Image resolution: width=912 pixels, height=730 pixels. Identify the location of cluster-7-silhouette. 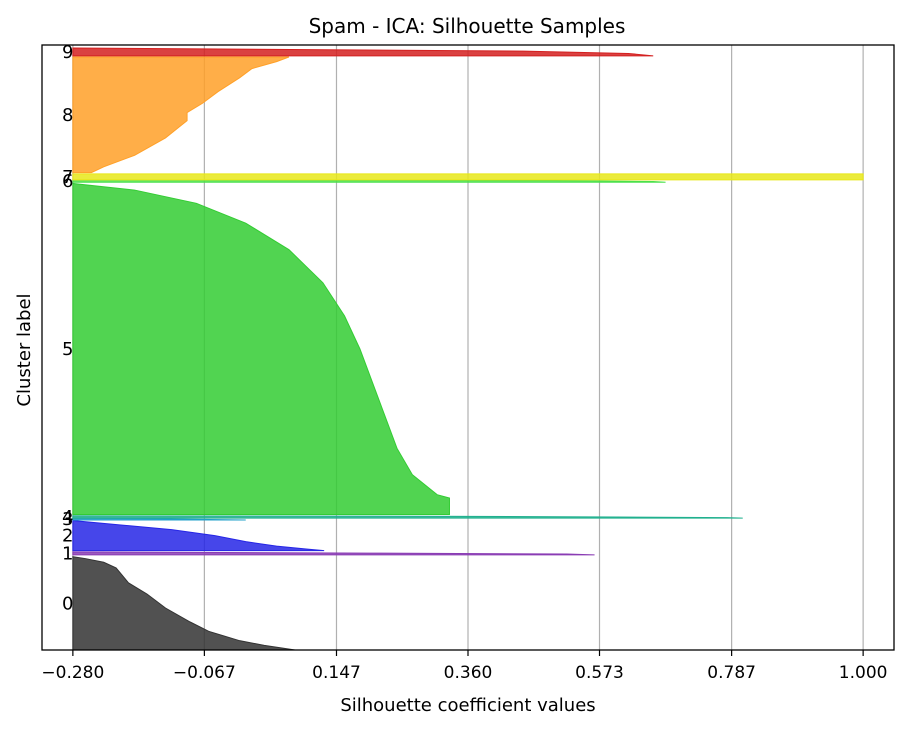
(468, 177).